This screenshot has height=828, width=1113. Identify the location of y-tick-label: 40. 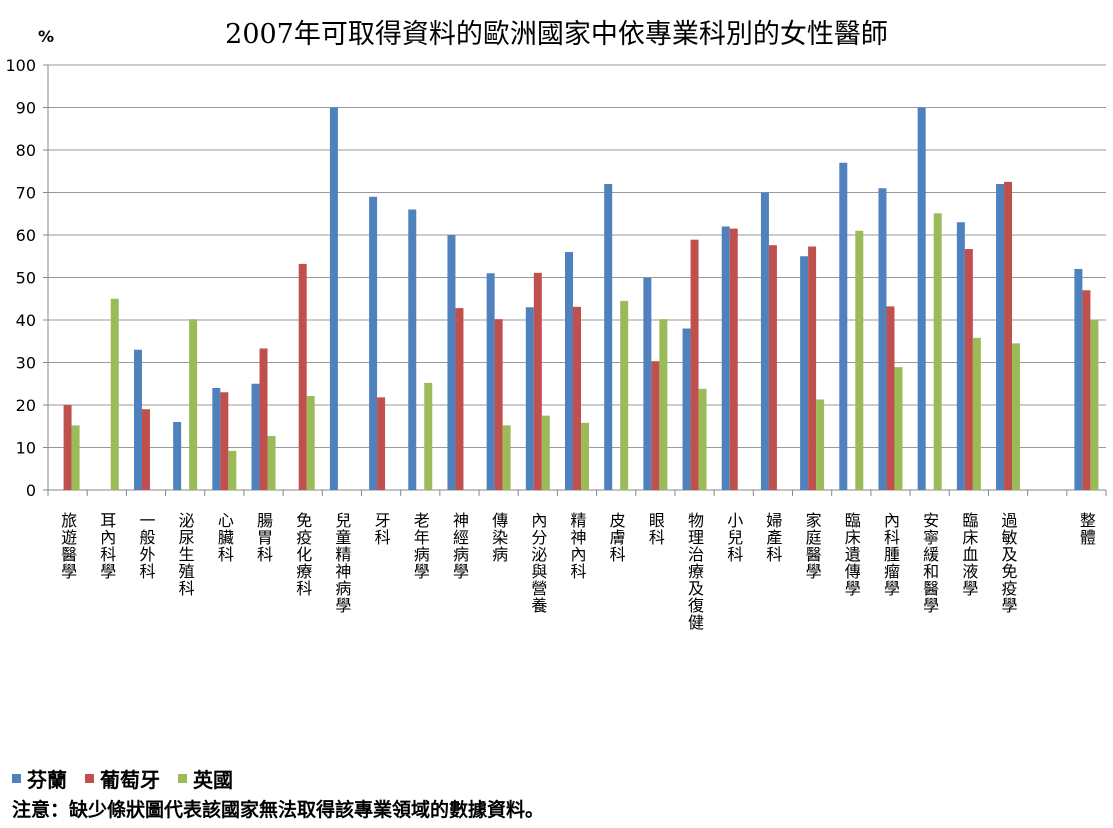
(26, 320).